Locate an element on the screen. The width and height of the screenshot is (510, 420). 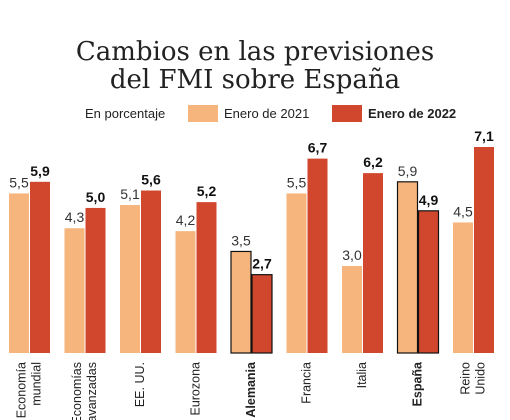
bar-economia-mundial-2021 is located at coordinates (19, 273).